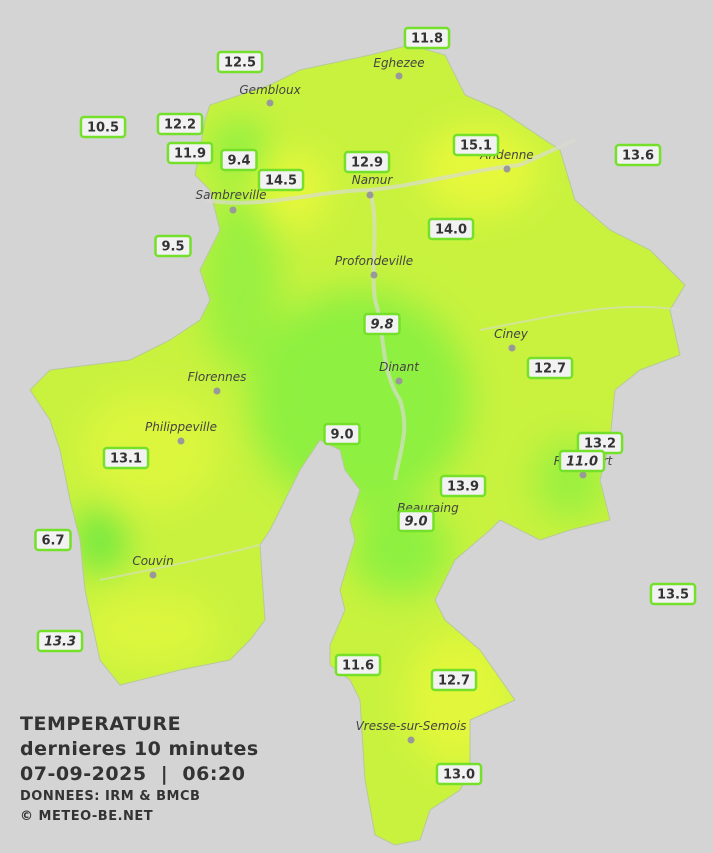 This screenshot has width=713, height=853. I want to click on station-value: 13.1, so click(126, 459).